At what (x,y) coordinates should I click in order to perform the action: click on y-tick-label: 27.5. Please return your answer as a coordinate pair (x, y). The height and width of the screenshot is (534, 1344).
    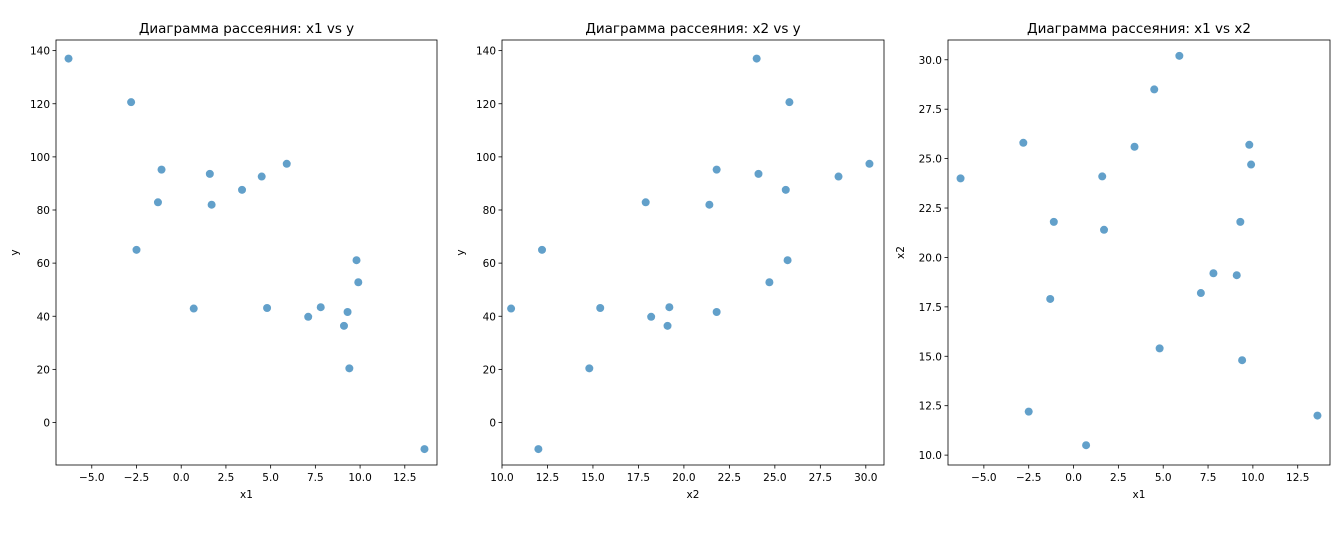
    Looking at the image, I should click on (930, 110).